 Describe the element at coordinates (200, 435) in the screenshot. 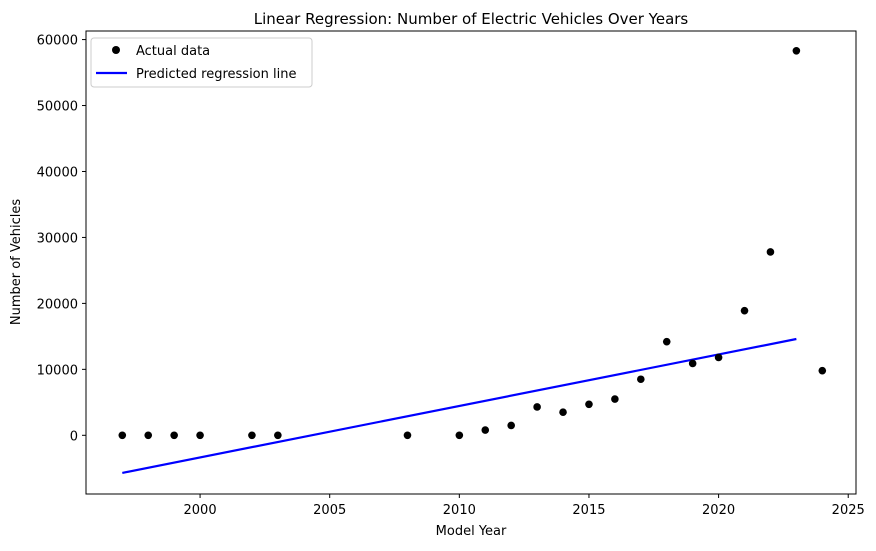

I see `data-point-2000` at that location.